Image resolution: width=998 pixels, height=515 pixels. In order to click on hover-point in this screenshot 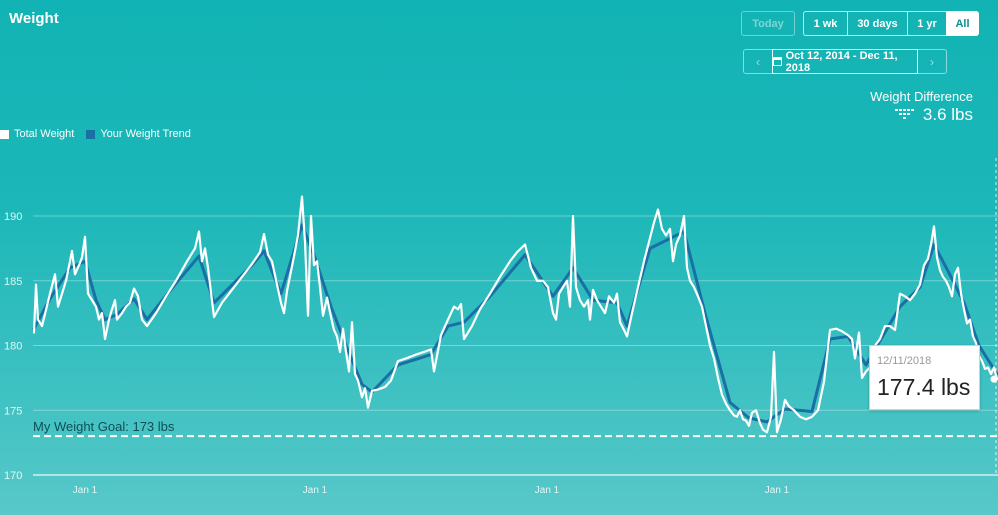, I will do `click(994, 379)`.